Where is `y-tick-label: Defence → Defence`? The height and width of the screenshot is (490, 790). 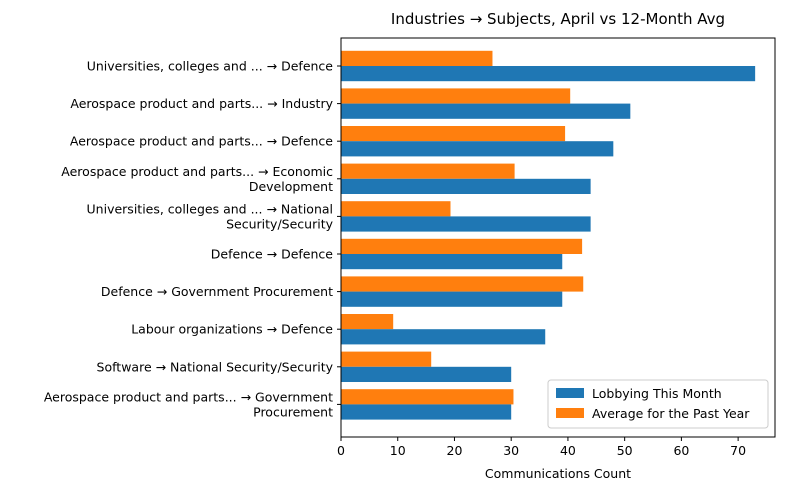 y-tick-label: Defence → Defence is located at coordinates (272, 254).